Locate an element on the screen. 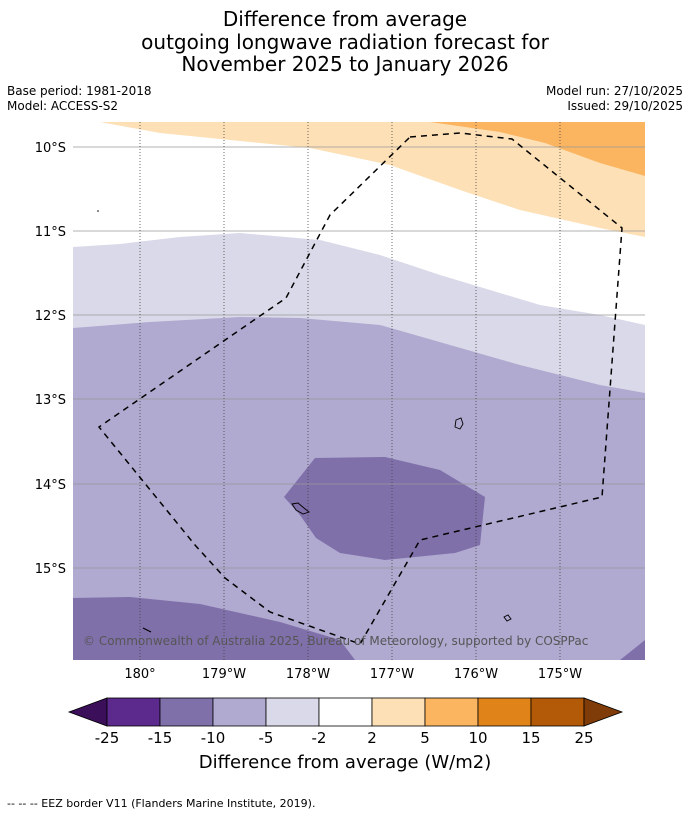 This screenshot has height=816, width=690. title-line-3: November 2025 to January 2026 is located at coordinates (345, 64).